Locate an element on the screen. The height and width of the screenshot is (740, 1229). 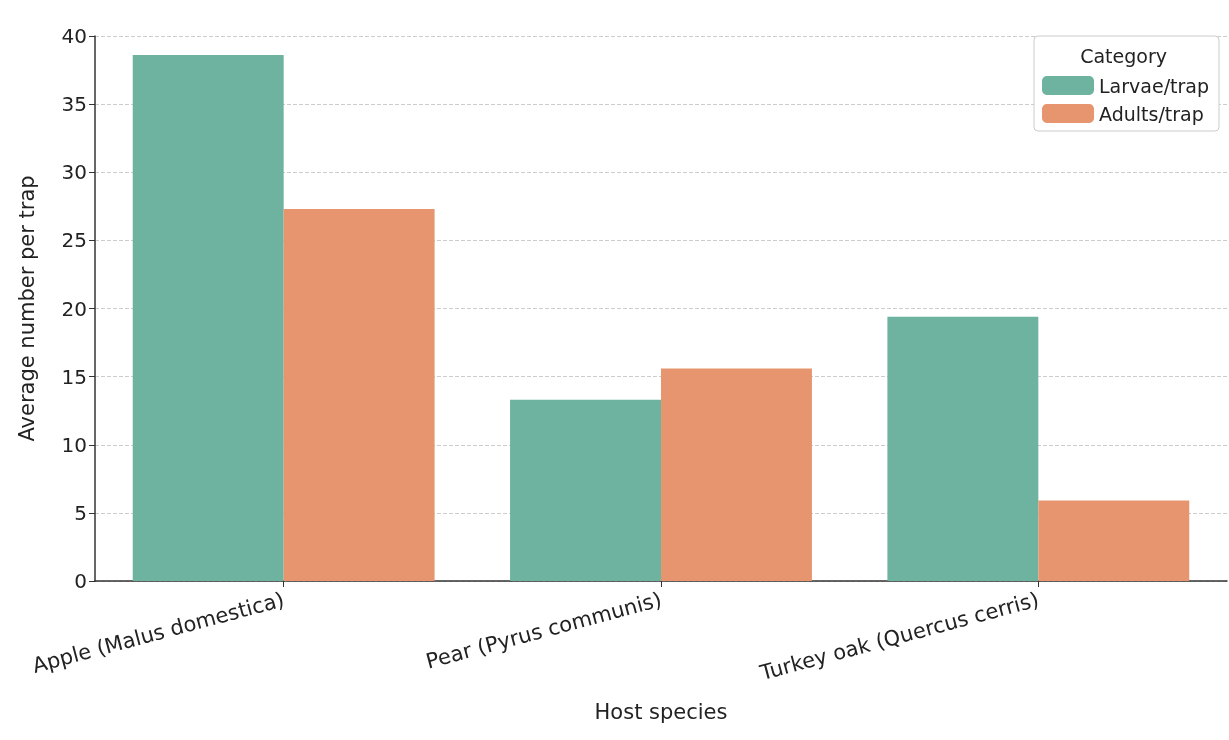
legend-label: Larvae/trap is located at coordinates (1154, 85).